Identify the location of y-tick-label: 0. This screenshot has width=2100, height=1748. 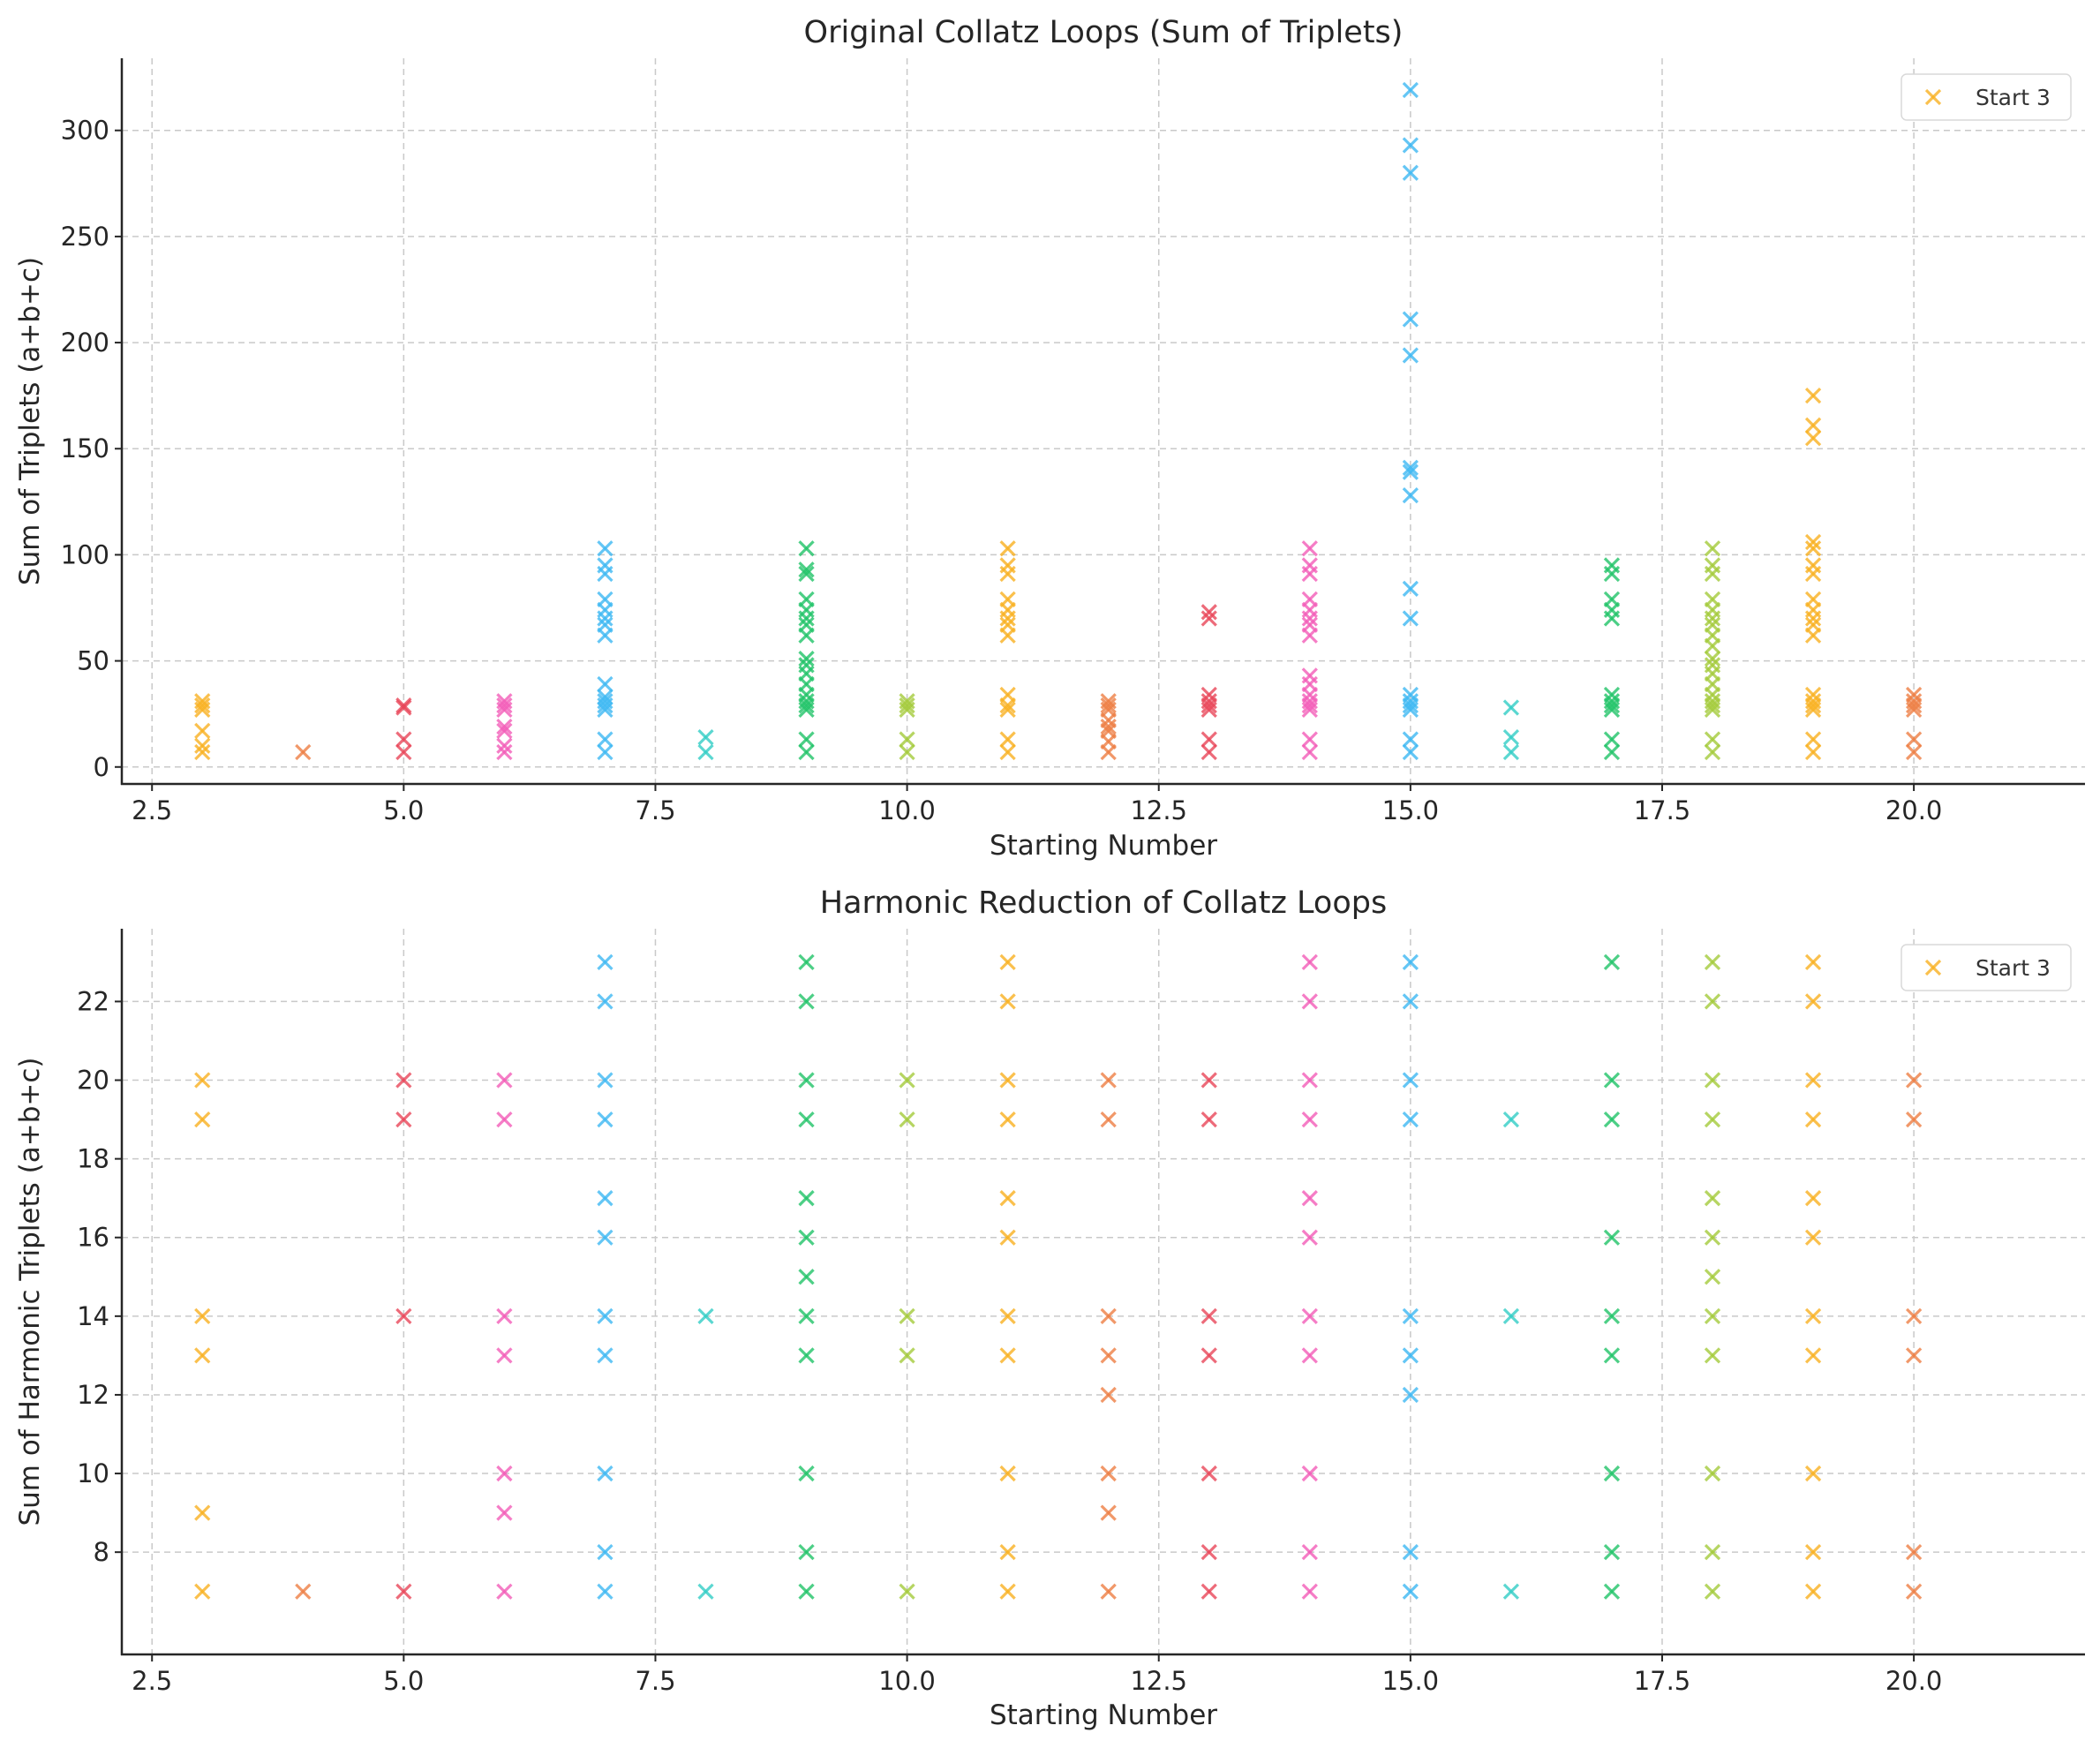
(101, 767).